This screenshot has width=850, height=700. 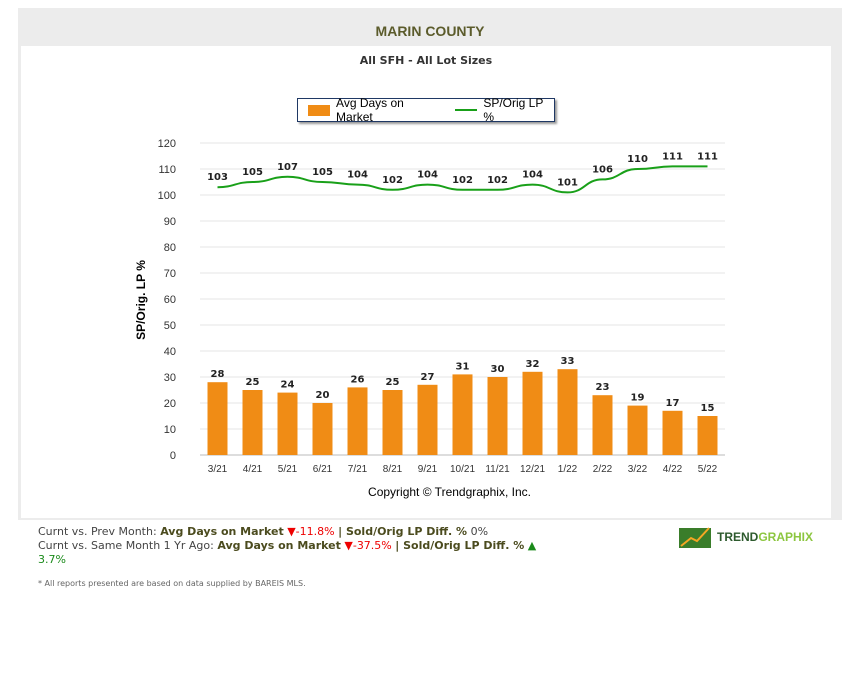 I want to click on up-arrow-icon: ▲, so click(x=532, y=545).